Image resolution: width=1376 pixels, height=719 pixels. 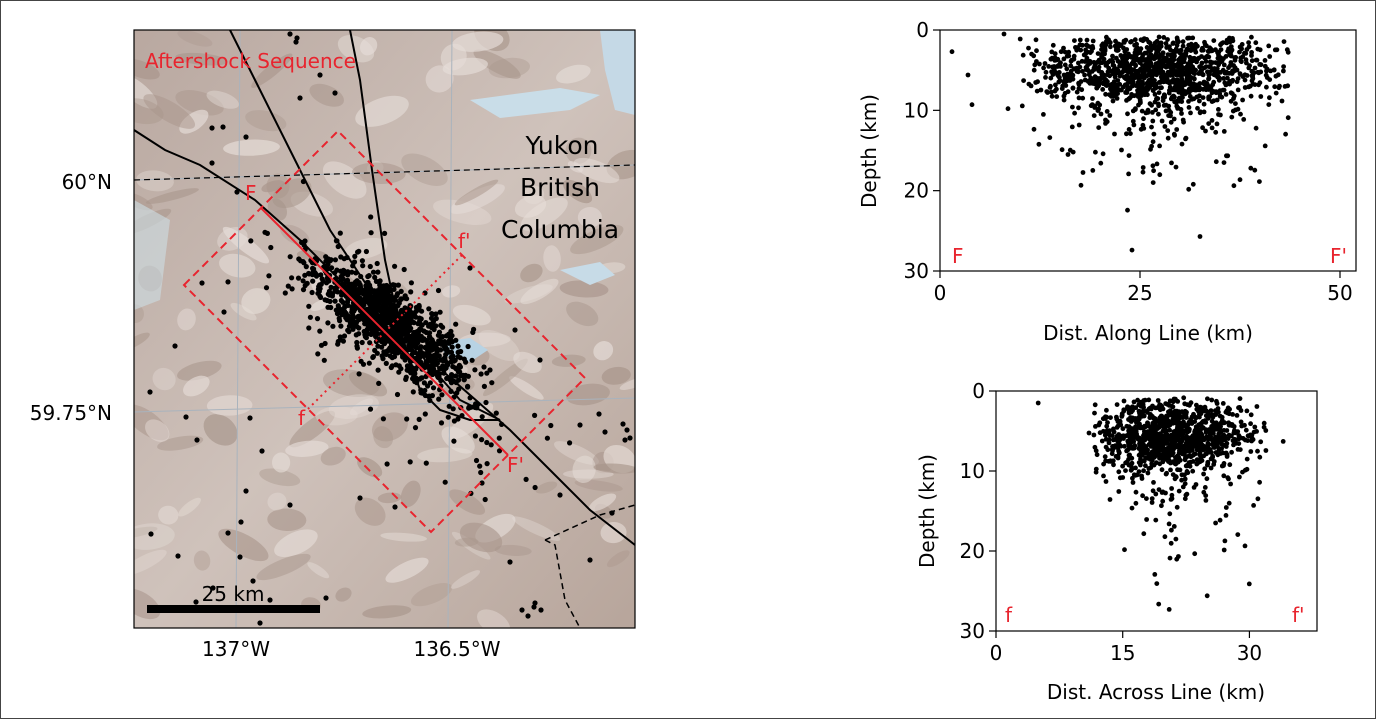 What do you see at coordinates (922, 150) in the screenshot?
I see `y-ticks: 0 10 20 30` at bounding box center [922, 150].